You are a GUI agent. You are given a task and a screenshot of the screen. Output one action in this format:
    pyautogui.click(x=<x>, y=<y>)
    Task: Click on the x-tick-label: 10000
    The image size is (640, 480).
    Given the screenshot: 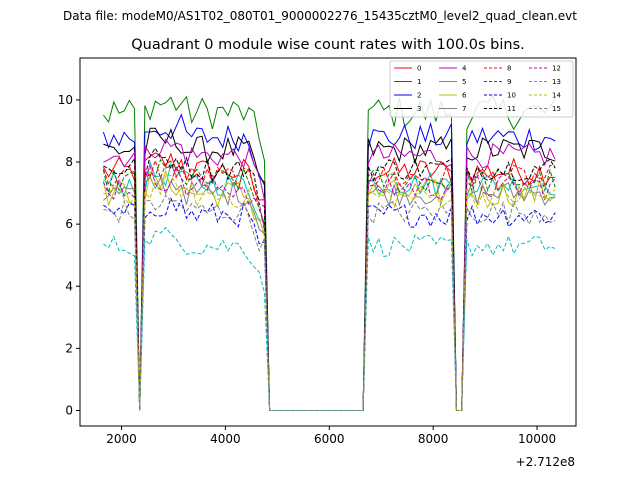 What is the action you would take?
    pyautogui.click(x=537, y=439)
    